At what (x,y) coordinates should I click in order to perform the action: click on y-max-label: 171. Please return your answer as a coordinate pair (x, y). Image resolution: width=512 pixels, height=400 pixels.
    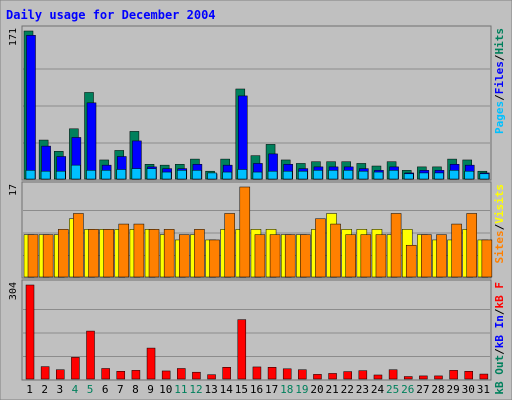
    Looking at the image, I should click on (13, 37).